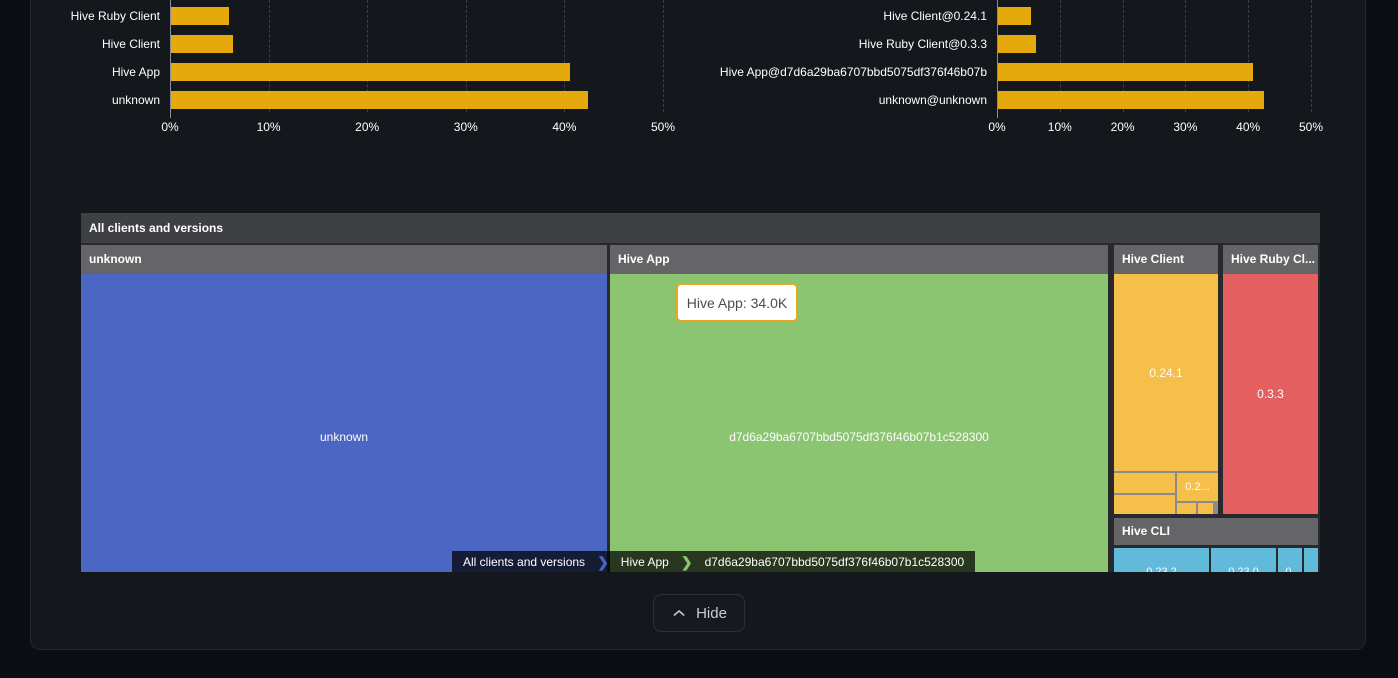  I want to click on treemap-tooltip: Hive App: 34.0K, so click(737, 302).